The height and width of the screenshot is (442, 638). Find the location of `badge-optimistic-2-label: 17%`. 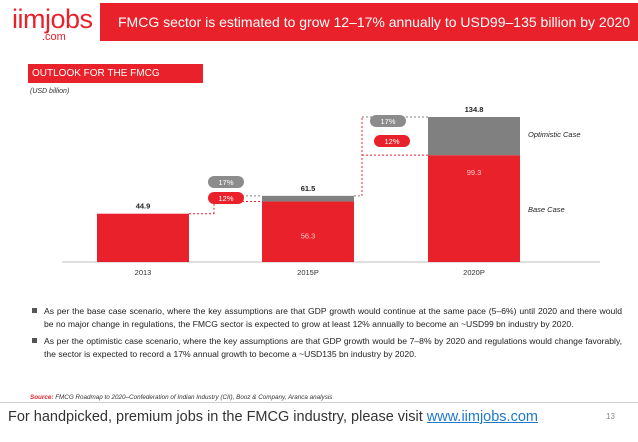

badge-optimistic-2-label: 17% is located at coordinates (387, 121).